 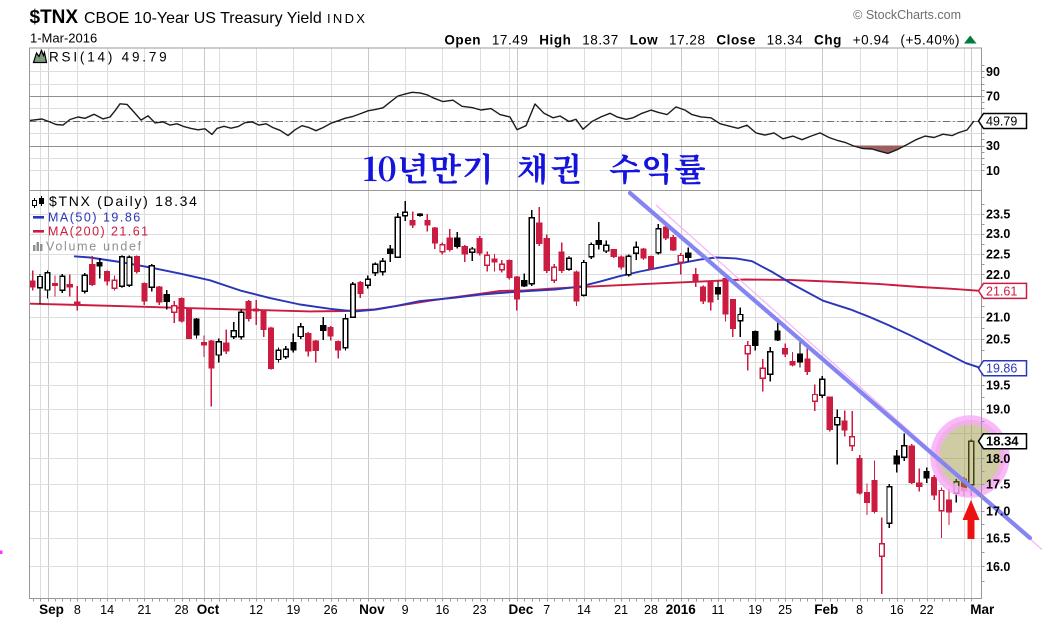 What do you see at coordinates (63, 38) in the screenshot?
I see `svg-text: 1-Mar-2016` at bounding box center [63, 38].